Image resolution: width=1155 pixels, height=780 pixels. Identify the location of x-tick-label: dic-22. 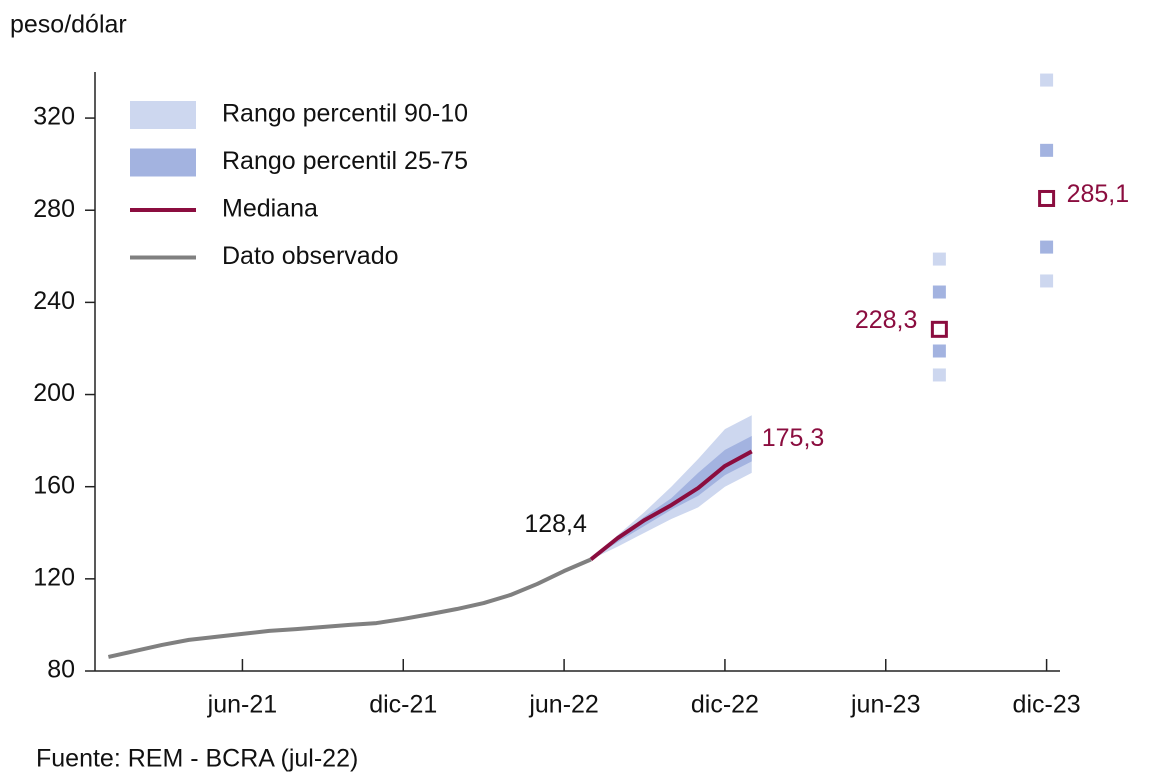
(725, 705).